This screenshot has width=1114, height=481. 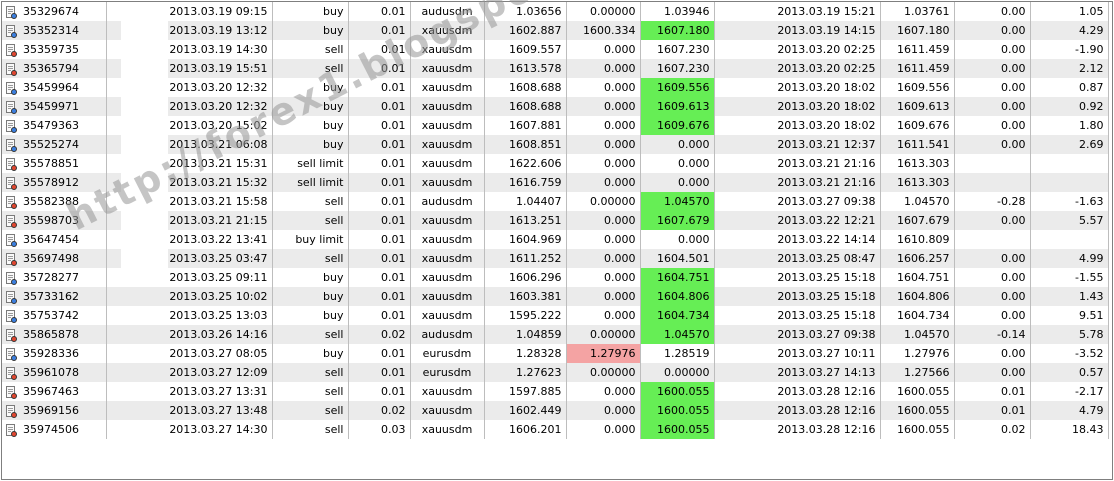 What do you see at coordinates (51, 353) in the screenshot?
I see `ticket-value: 35928336` at bounding box center [51, 353].